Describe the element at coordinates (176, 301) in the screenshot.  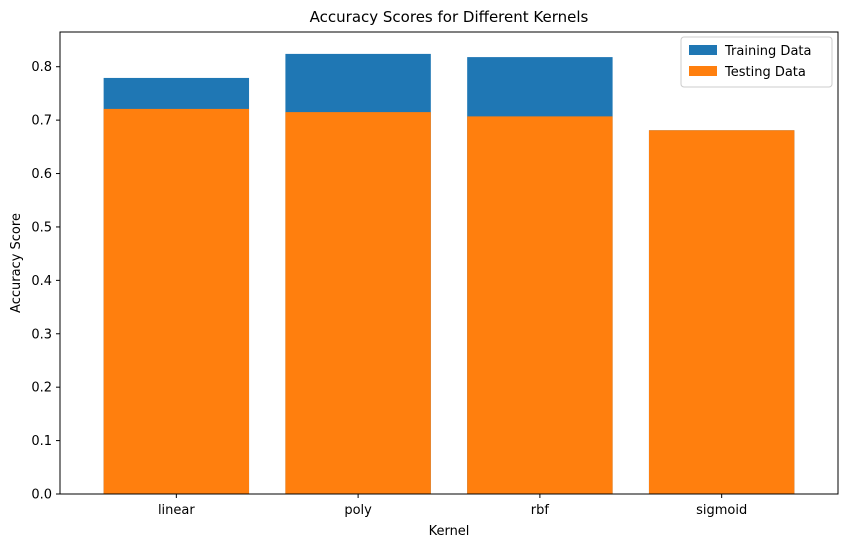
I see `bar-testing-linear` at that location.